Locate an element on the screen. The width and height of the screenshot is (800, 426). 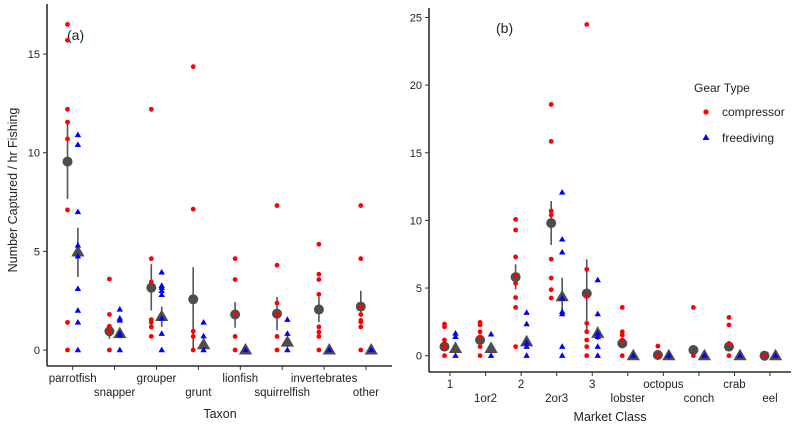
x-tick-label: other is located at coordinates (366, 393).